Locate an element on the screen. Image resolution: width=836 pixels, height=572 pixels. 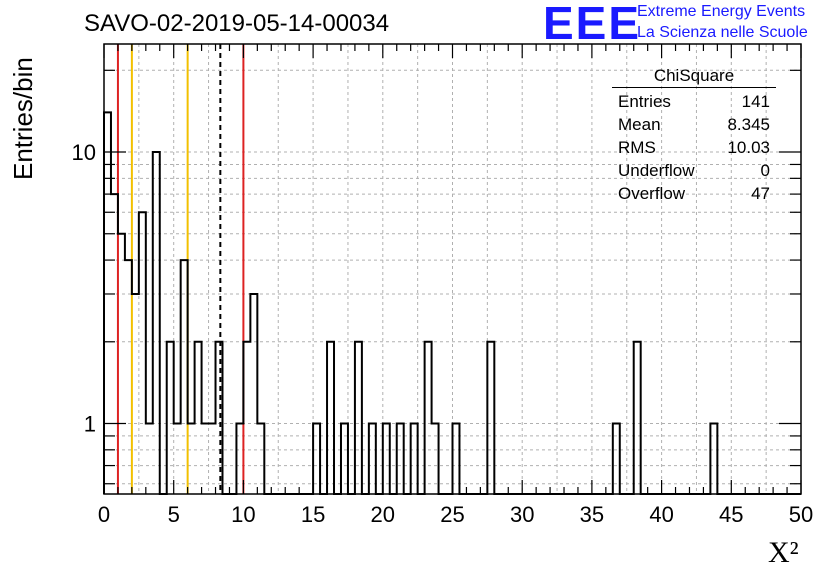
stats-value: 0 is located at coordinates (765, 170).